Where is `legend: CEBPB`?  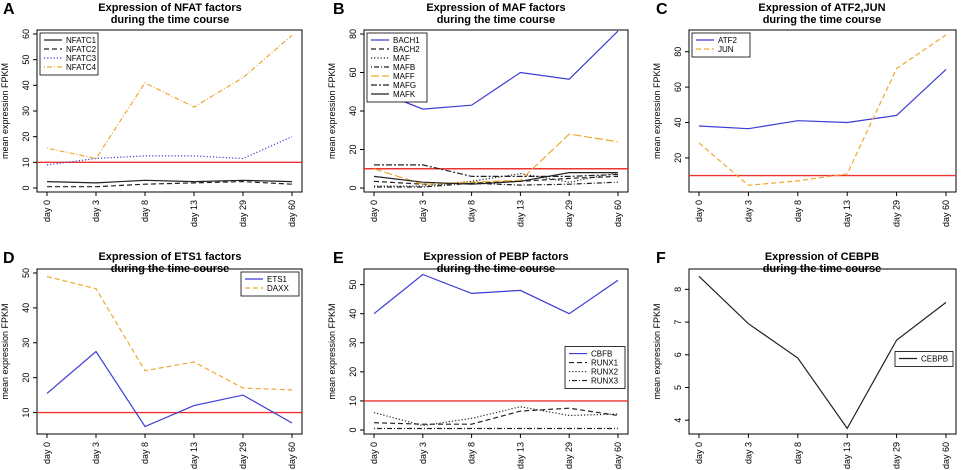
legend: CEBPB is located at coordinates (924, 359).